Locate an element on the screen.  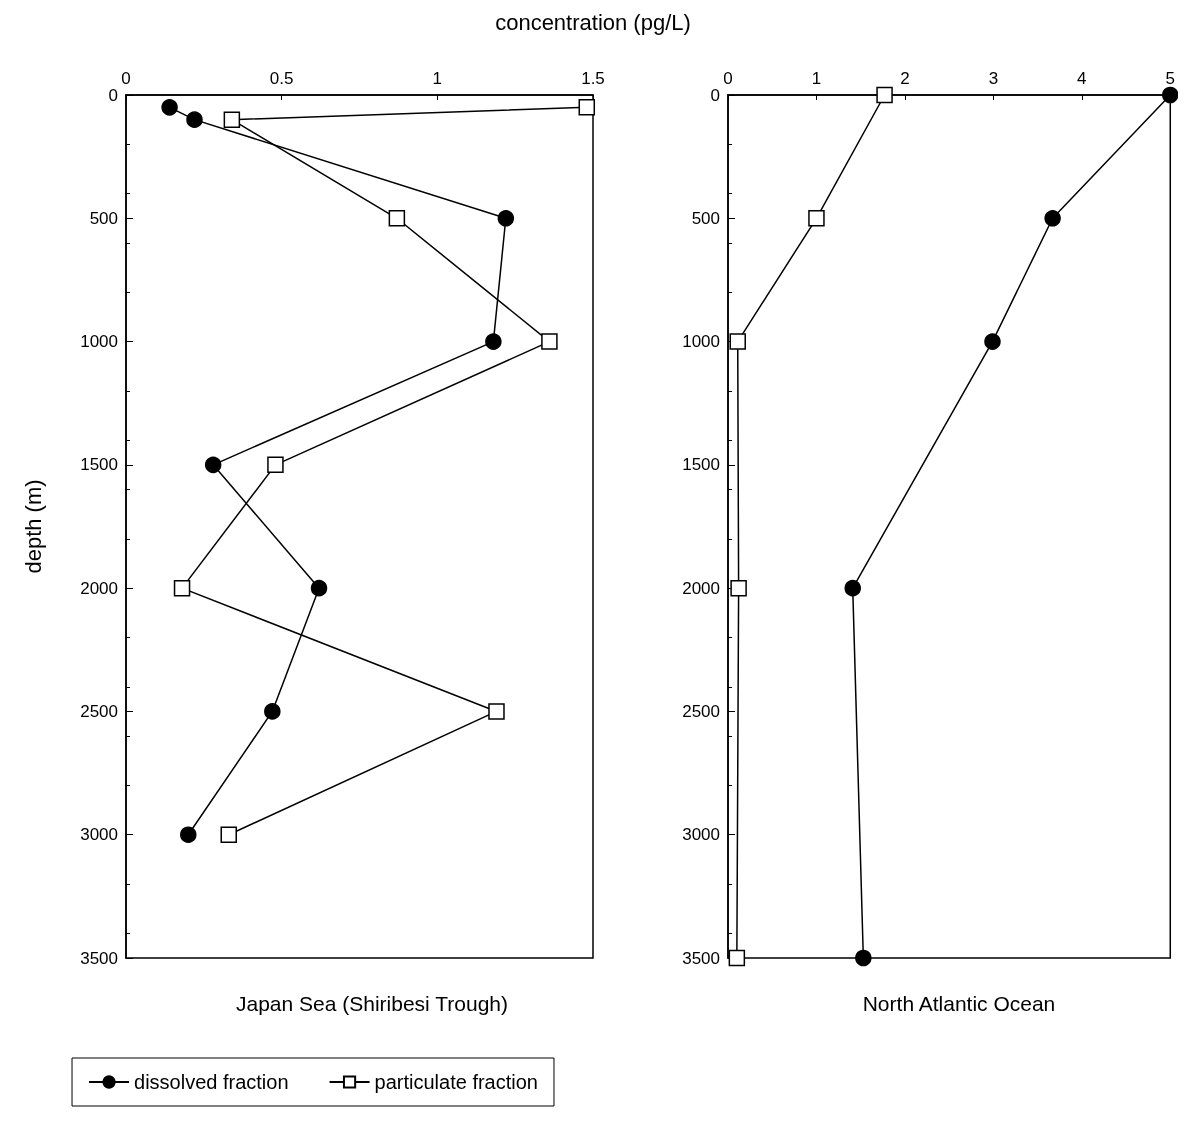
x-tick-label: 4 is located at coordinates (1082, 78).